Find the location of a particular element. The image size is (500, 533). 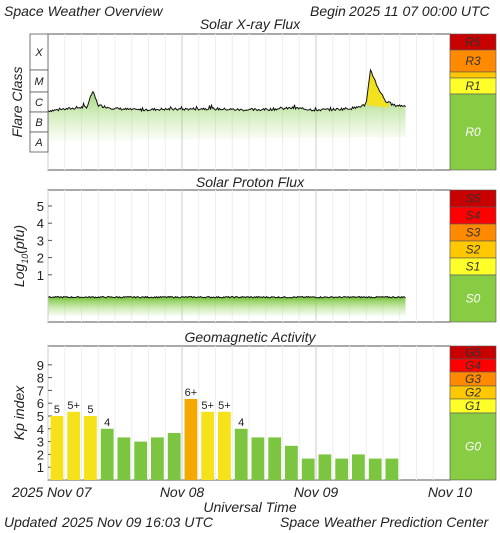

proton-area is located at coordinates (227, 306).